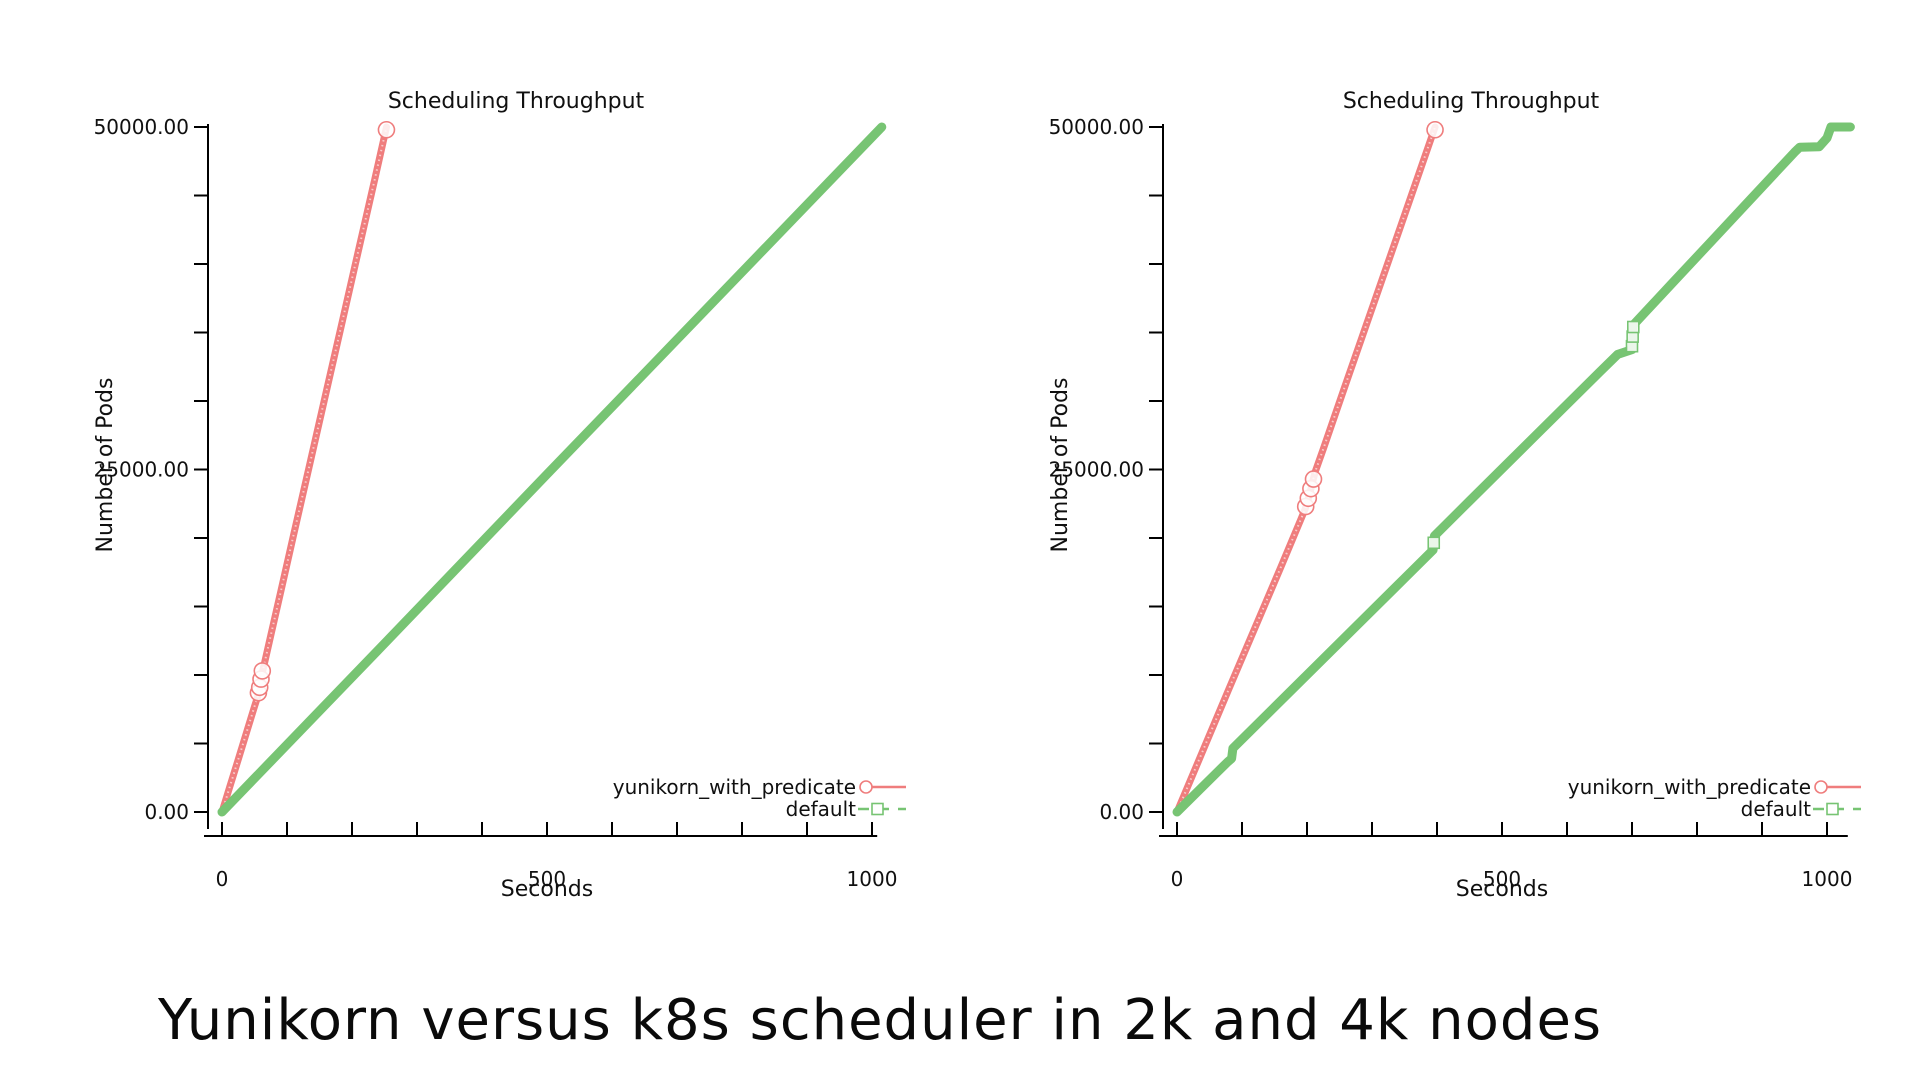 The image size is (1920, 1080). Describe the element at coordinates (1533, 435) in the screenshot. I see `markers-default` at that location.